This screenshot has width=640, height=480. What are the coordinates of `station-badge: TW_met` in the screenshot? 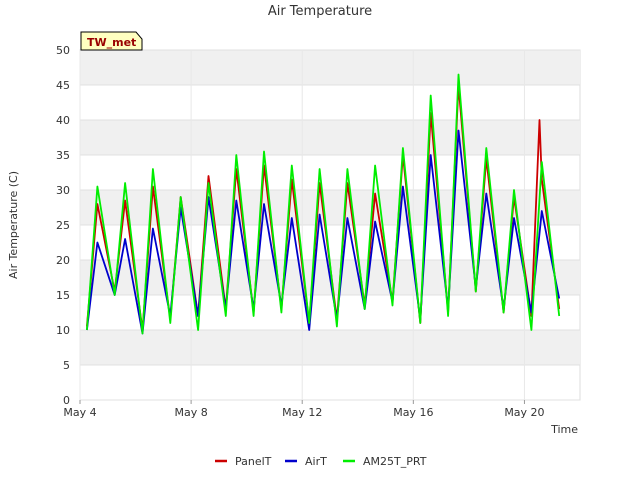 It's located at (111, 41).